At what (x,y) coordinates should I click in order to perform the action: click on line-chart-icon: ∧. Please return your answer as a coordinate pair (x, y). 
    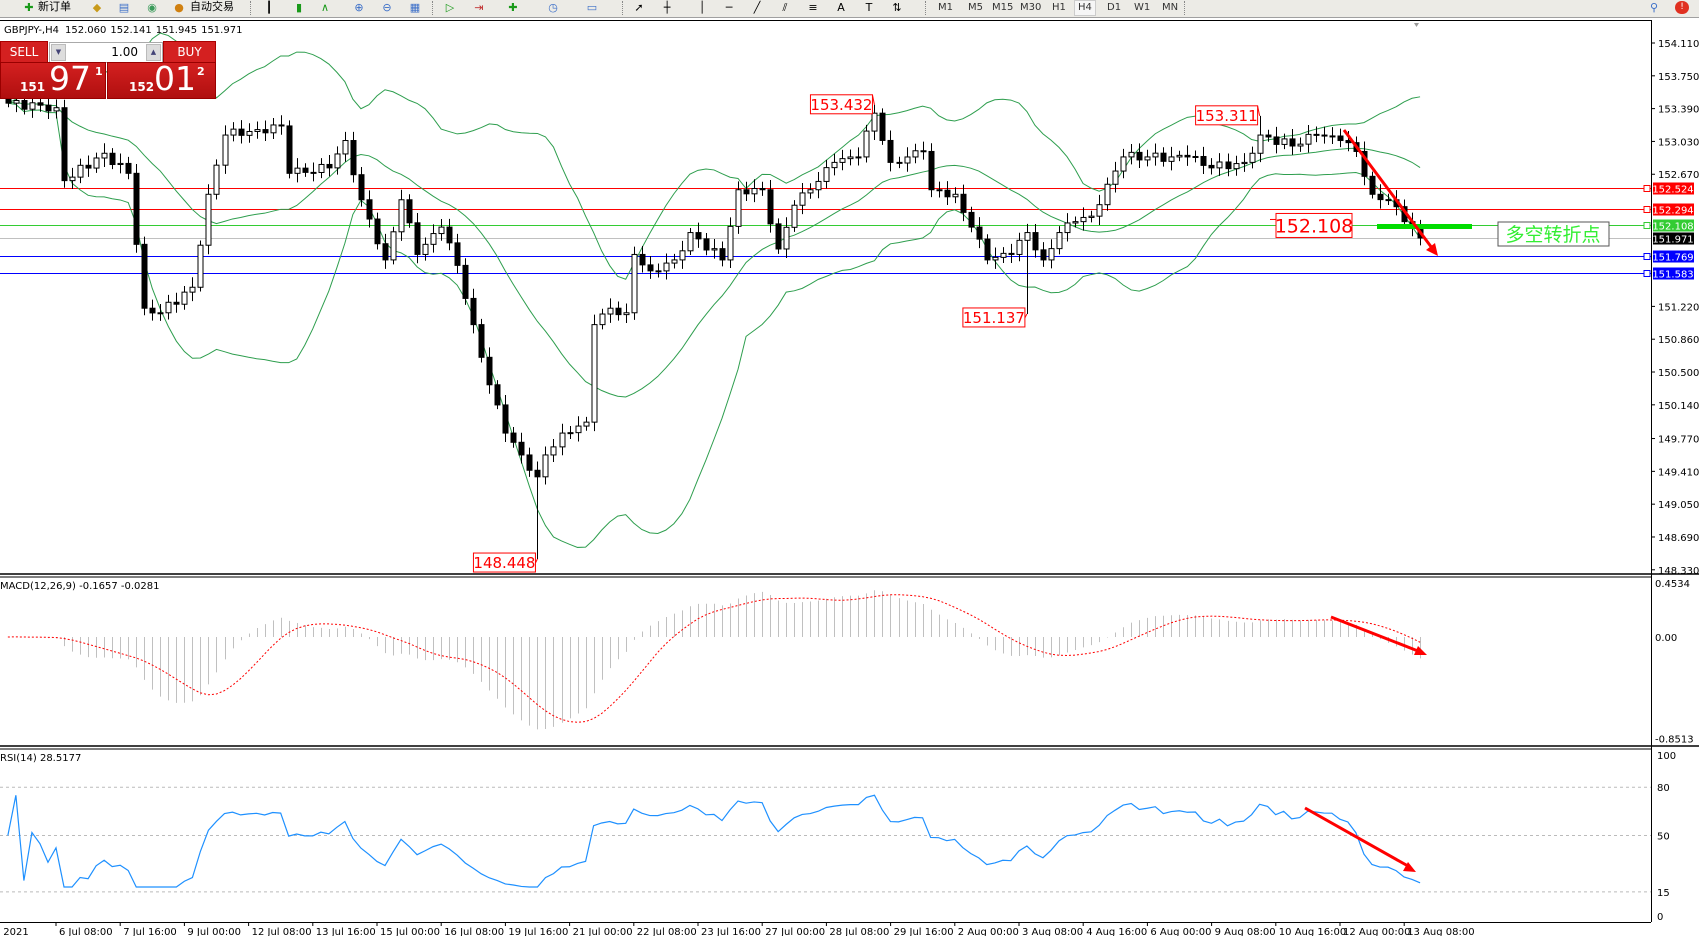
    Looking at the image, I should click on (325, 7).